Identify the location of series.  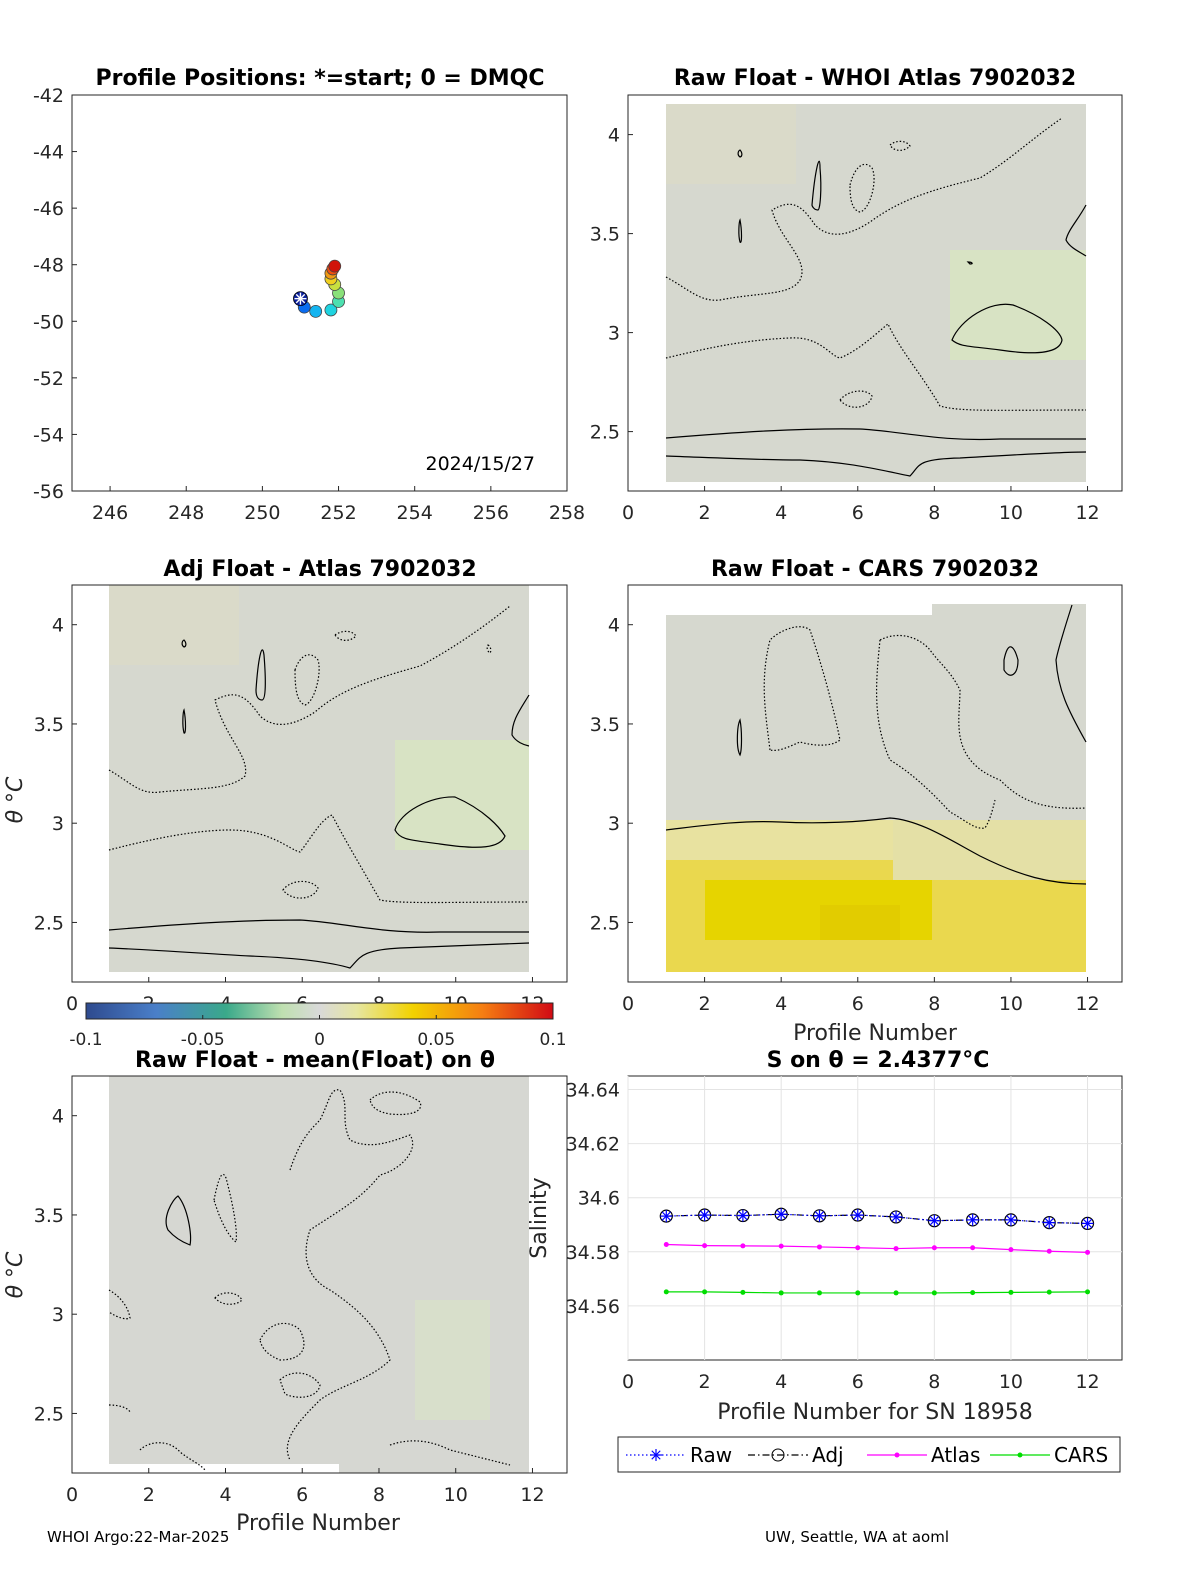
(877, 1251).